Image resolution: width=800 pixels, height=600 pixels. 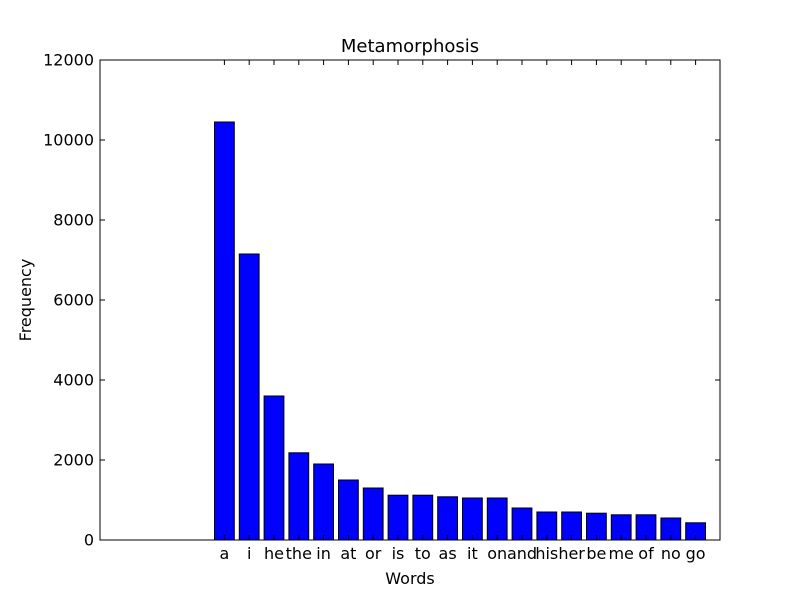 I want to click on x-tick-label: her, so click(x=571, y=553).